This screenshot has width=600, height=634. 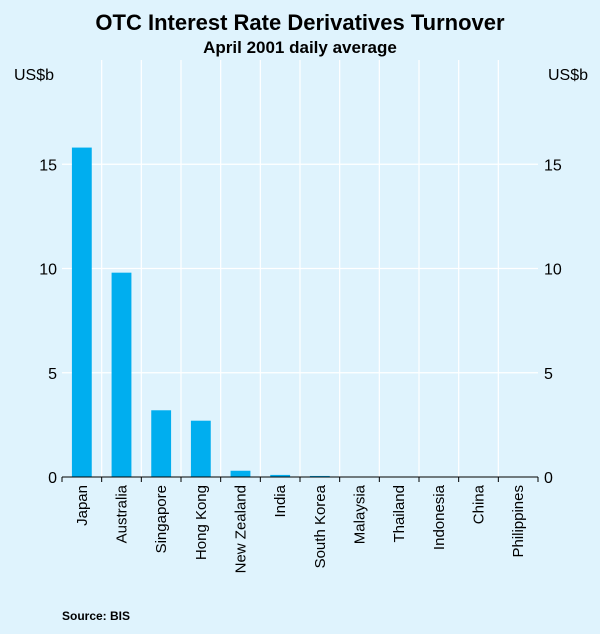 I want to click on y-tick-left-15: 15, so click(x=48, y=165).